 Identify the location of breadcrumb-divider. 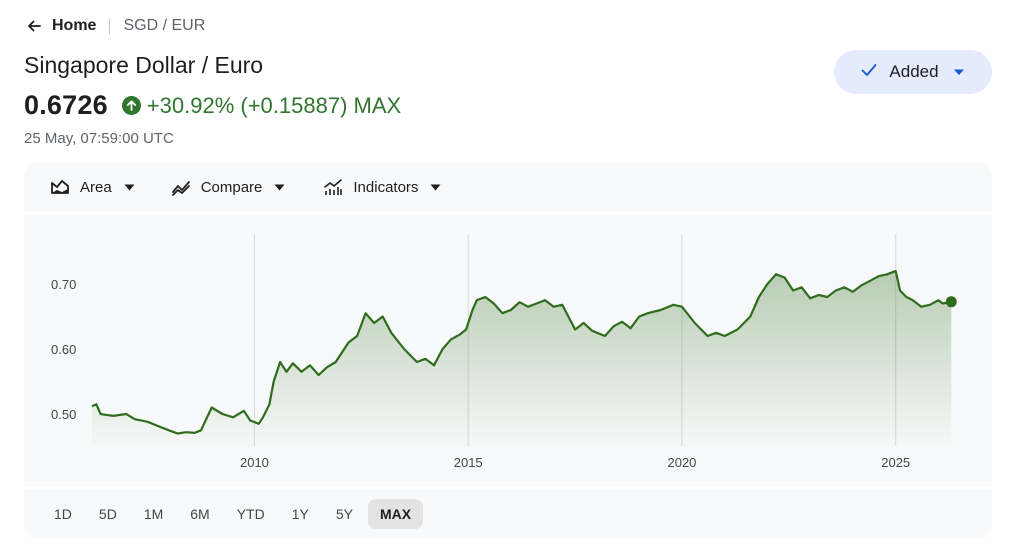
(110, 26).